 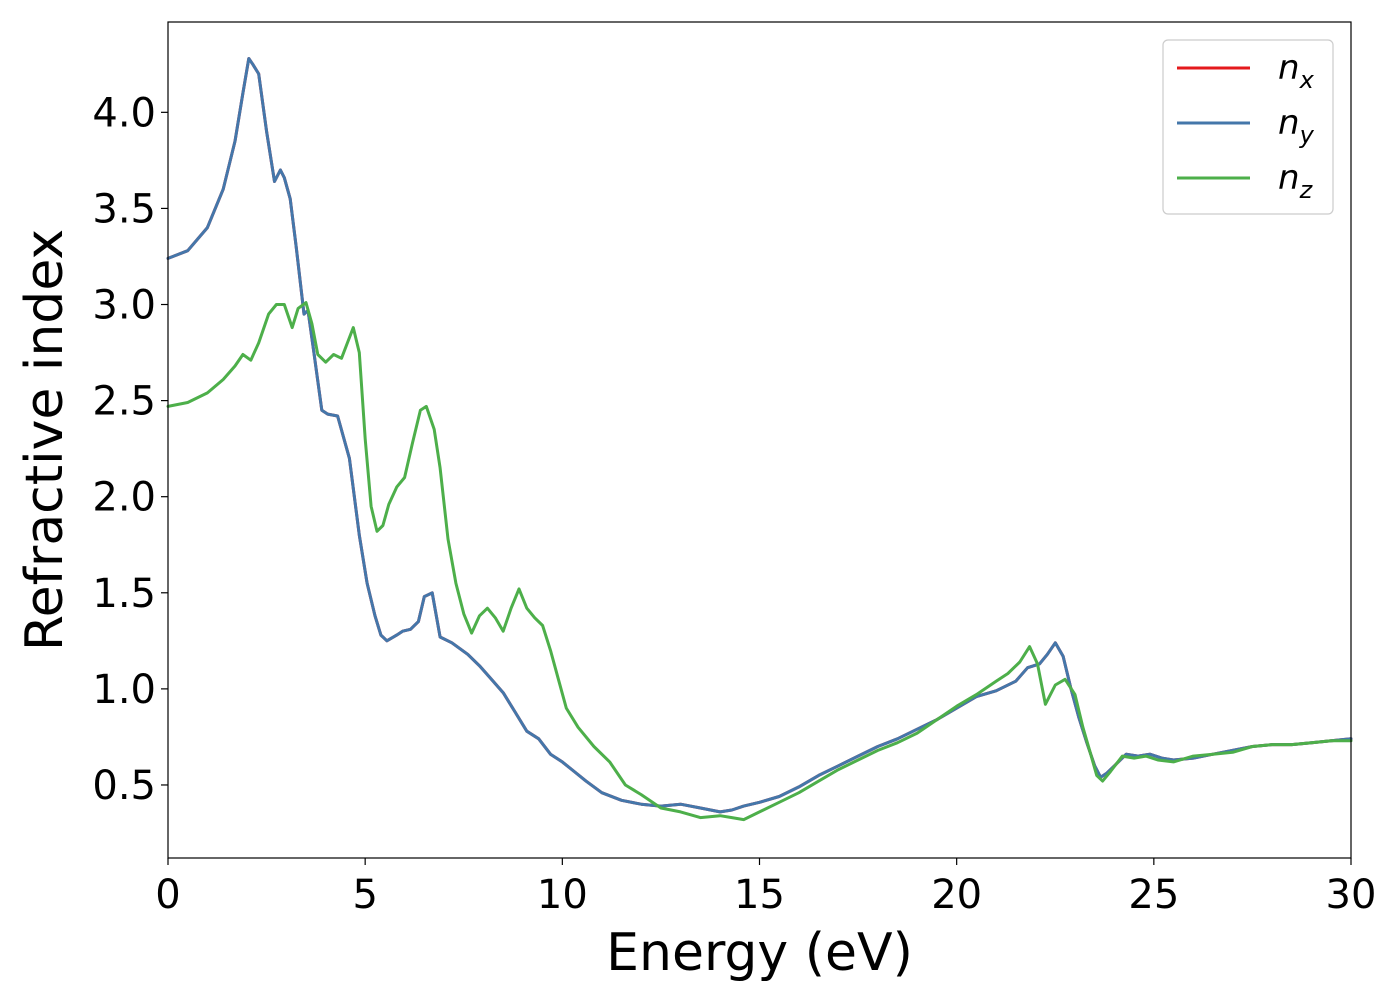 I want to click on y-tick-label: 2.0, so click(x=124, y=498).